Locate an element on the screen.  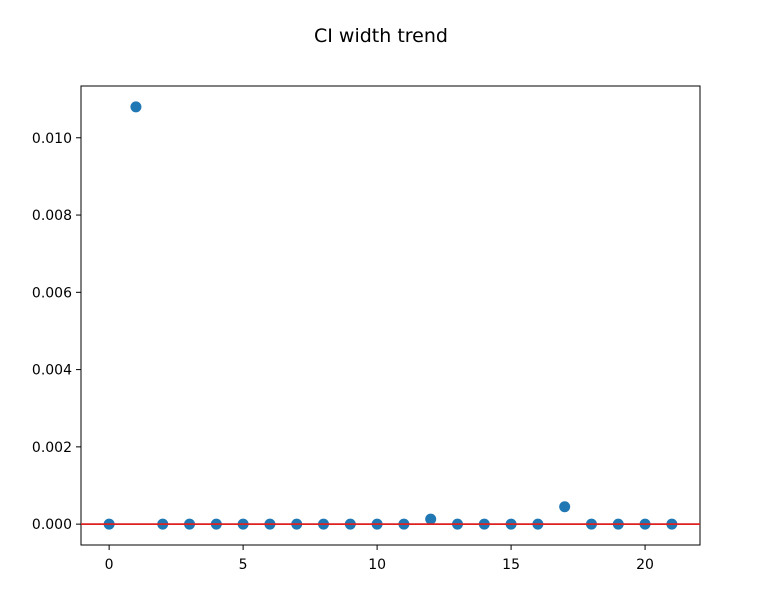
x-tick-label: 5 is located at coordinates (243, 565).